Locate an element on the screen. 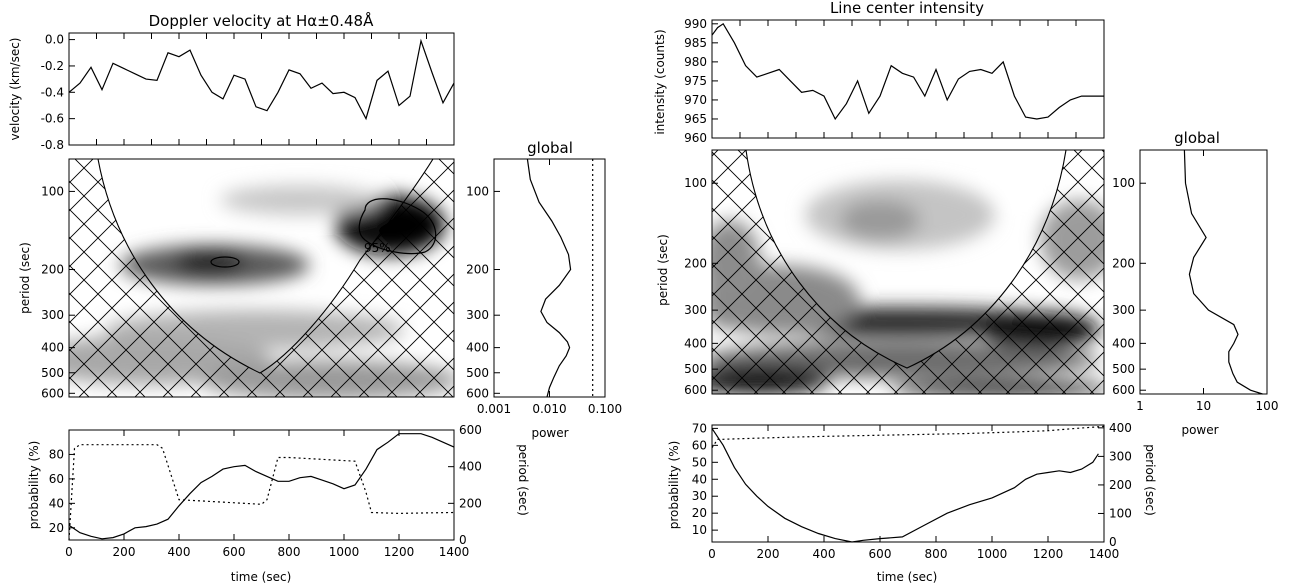  left-wavelet-heatmap is located at coordinates (261, 278).